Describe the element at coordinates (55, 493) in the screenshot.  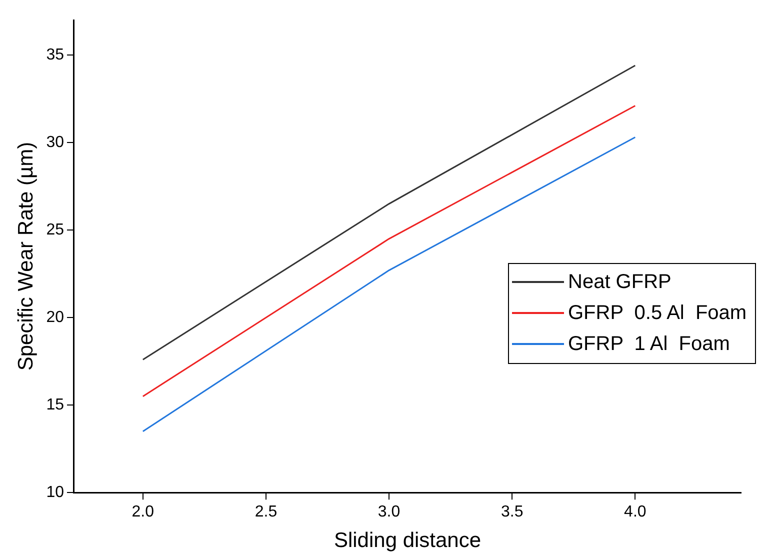
I see `y-tick-label: 10` at that location.